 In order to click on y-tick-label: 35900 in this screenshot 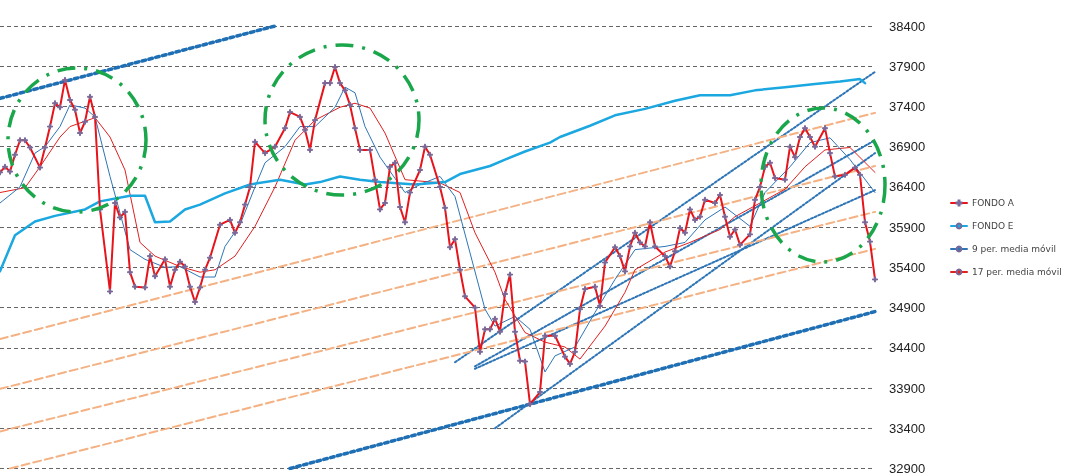, I will do `click(907, 227)`.